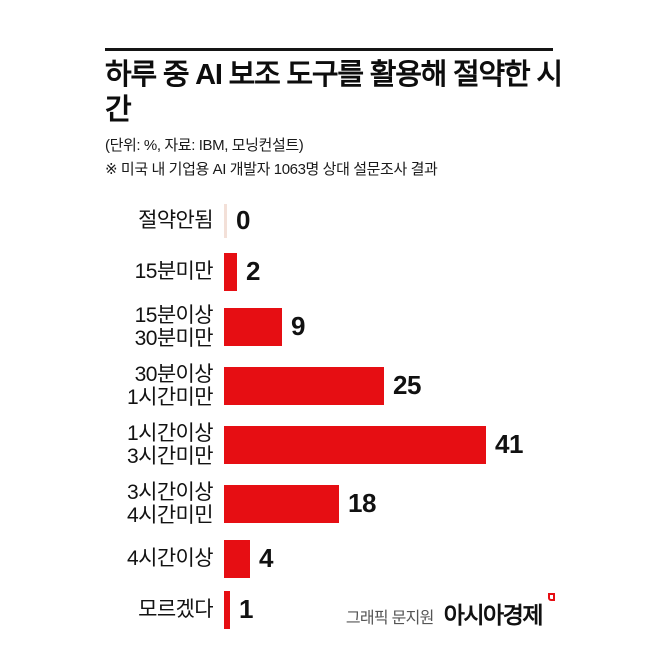  I want to click on footer: 그래픽 문지원 아시아경제, so click(450, 611).